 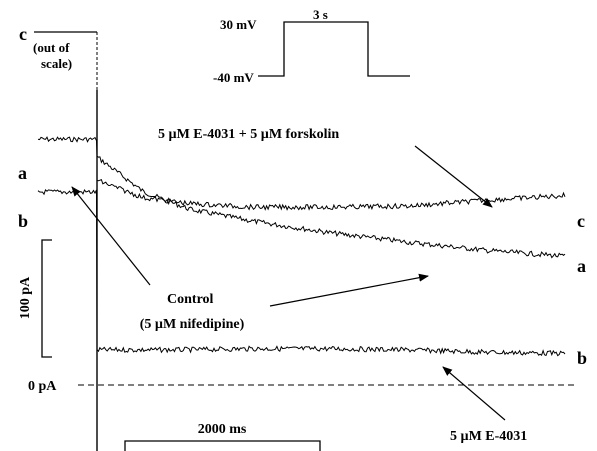 I want to click on trace-c-pre-label: c, so click(x=23, y=34).